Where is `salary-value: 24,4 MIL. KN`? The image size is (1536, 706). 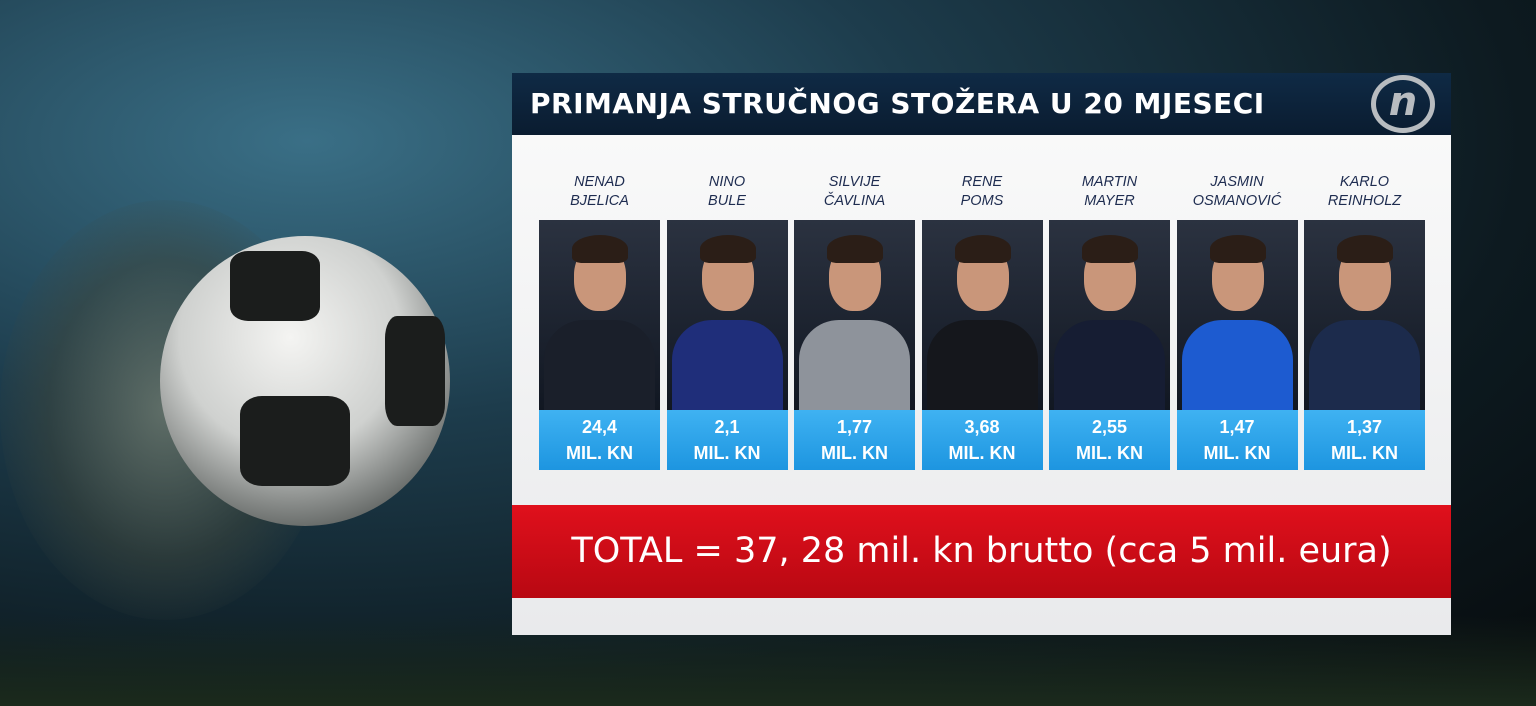
salary-value: 24,4 MIL. KN is located at coordinates (599, 440).